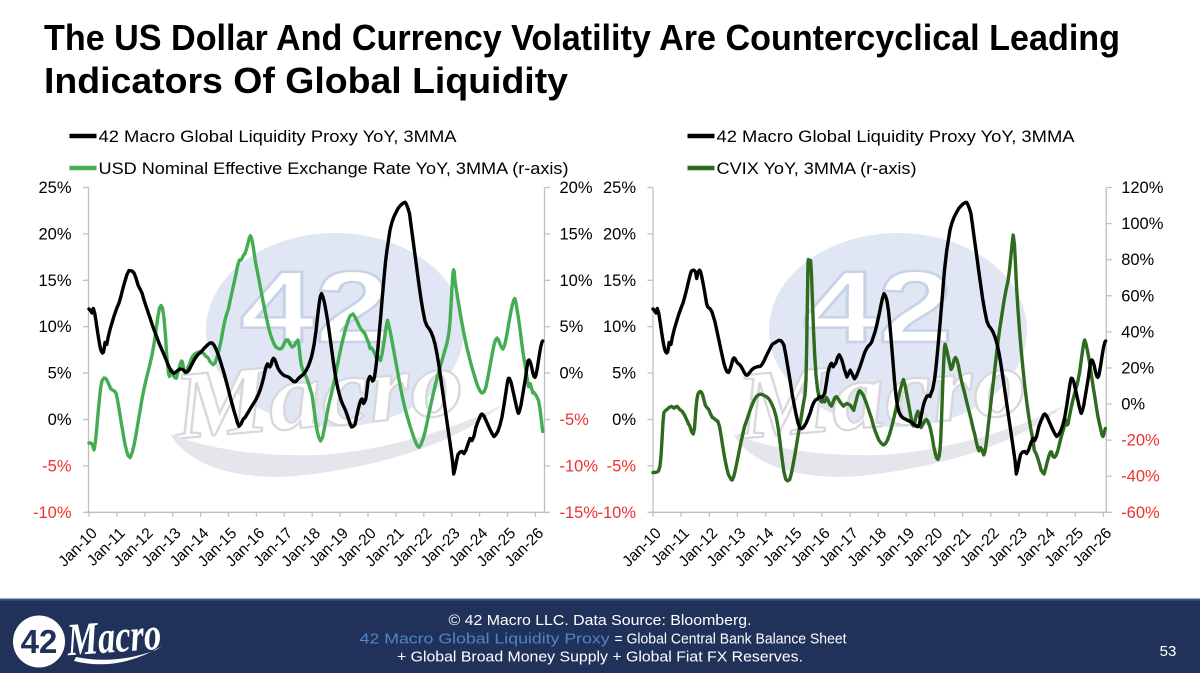  Describe the element at coordinates (579, 513) in the screenshot. I see `svg-text: -15%` at that location.